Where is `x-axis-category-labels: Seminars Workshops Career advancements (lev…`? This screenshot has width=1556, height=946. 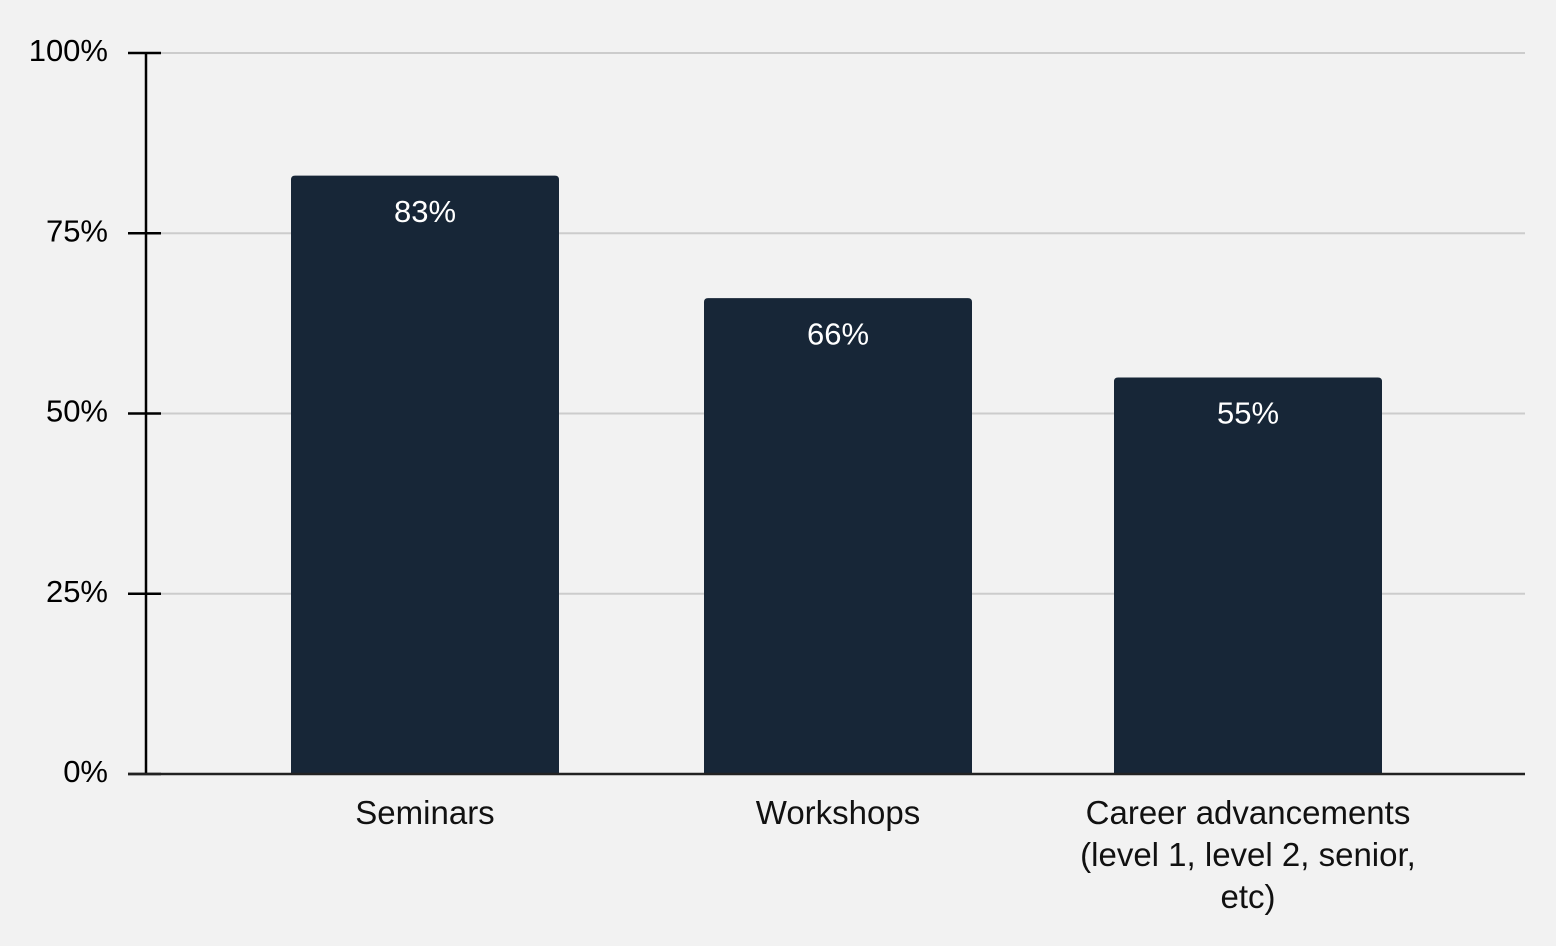
x-axis-category-labels: Seminars Workshops Career advancements (lev… is located at coordinates (885, 854).